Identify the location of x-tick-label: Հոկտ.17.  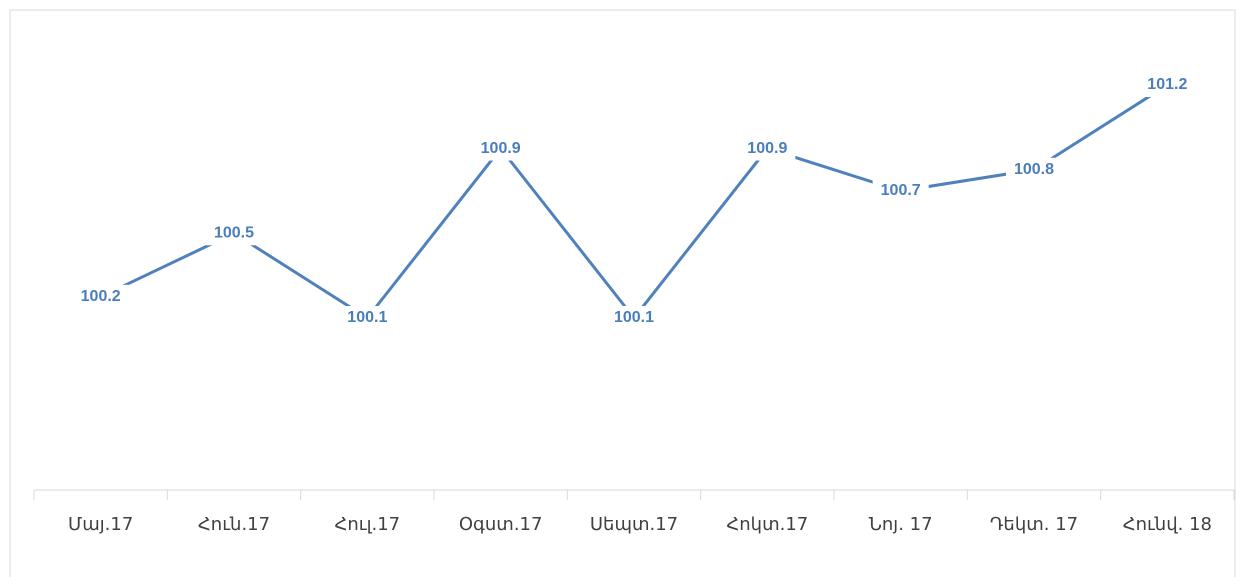
(767, 524).